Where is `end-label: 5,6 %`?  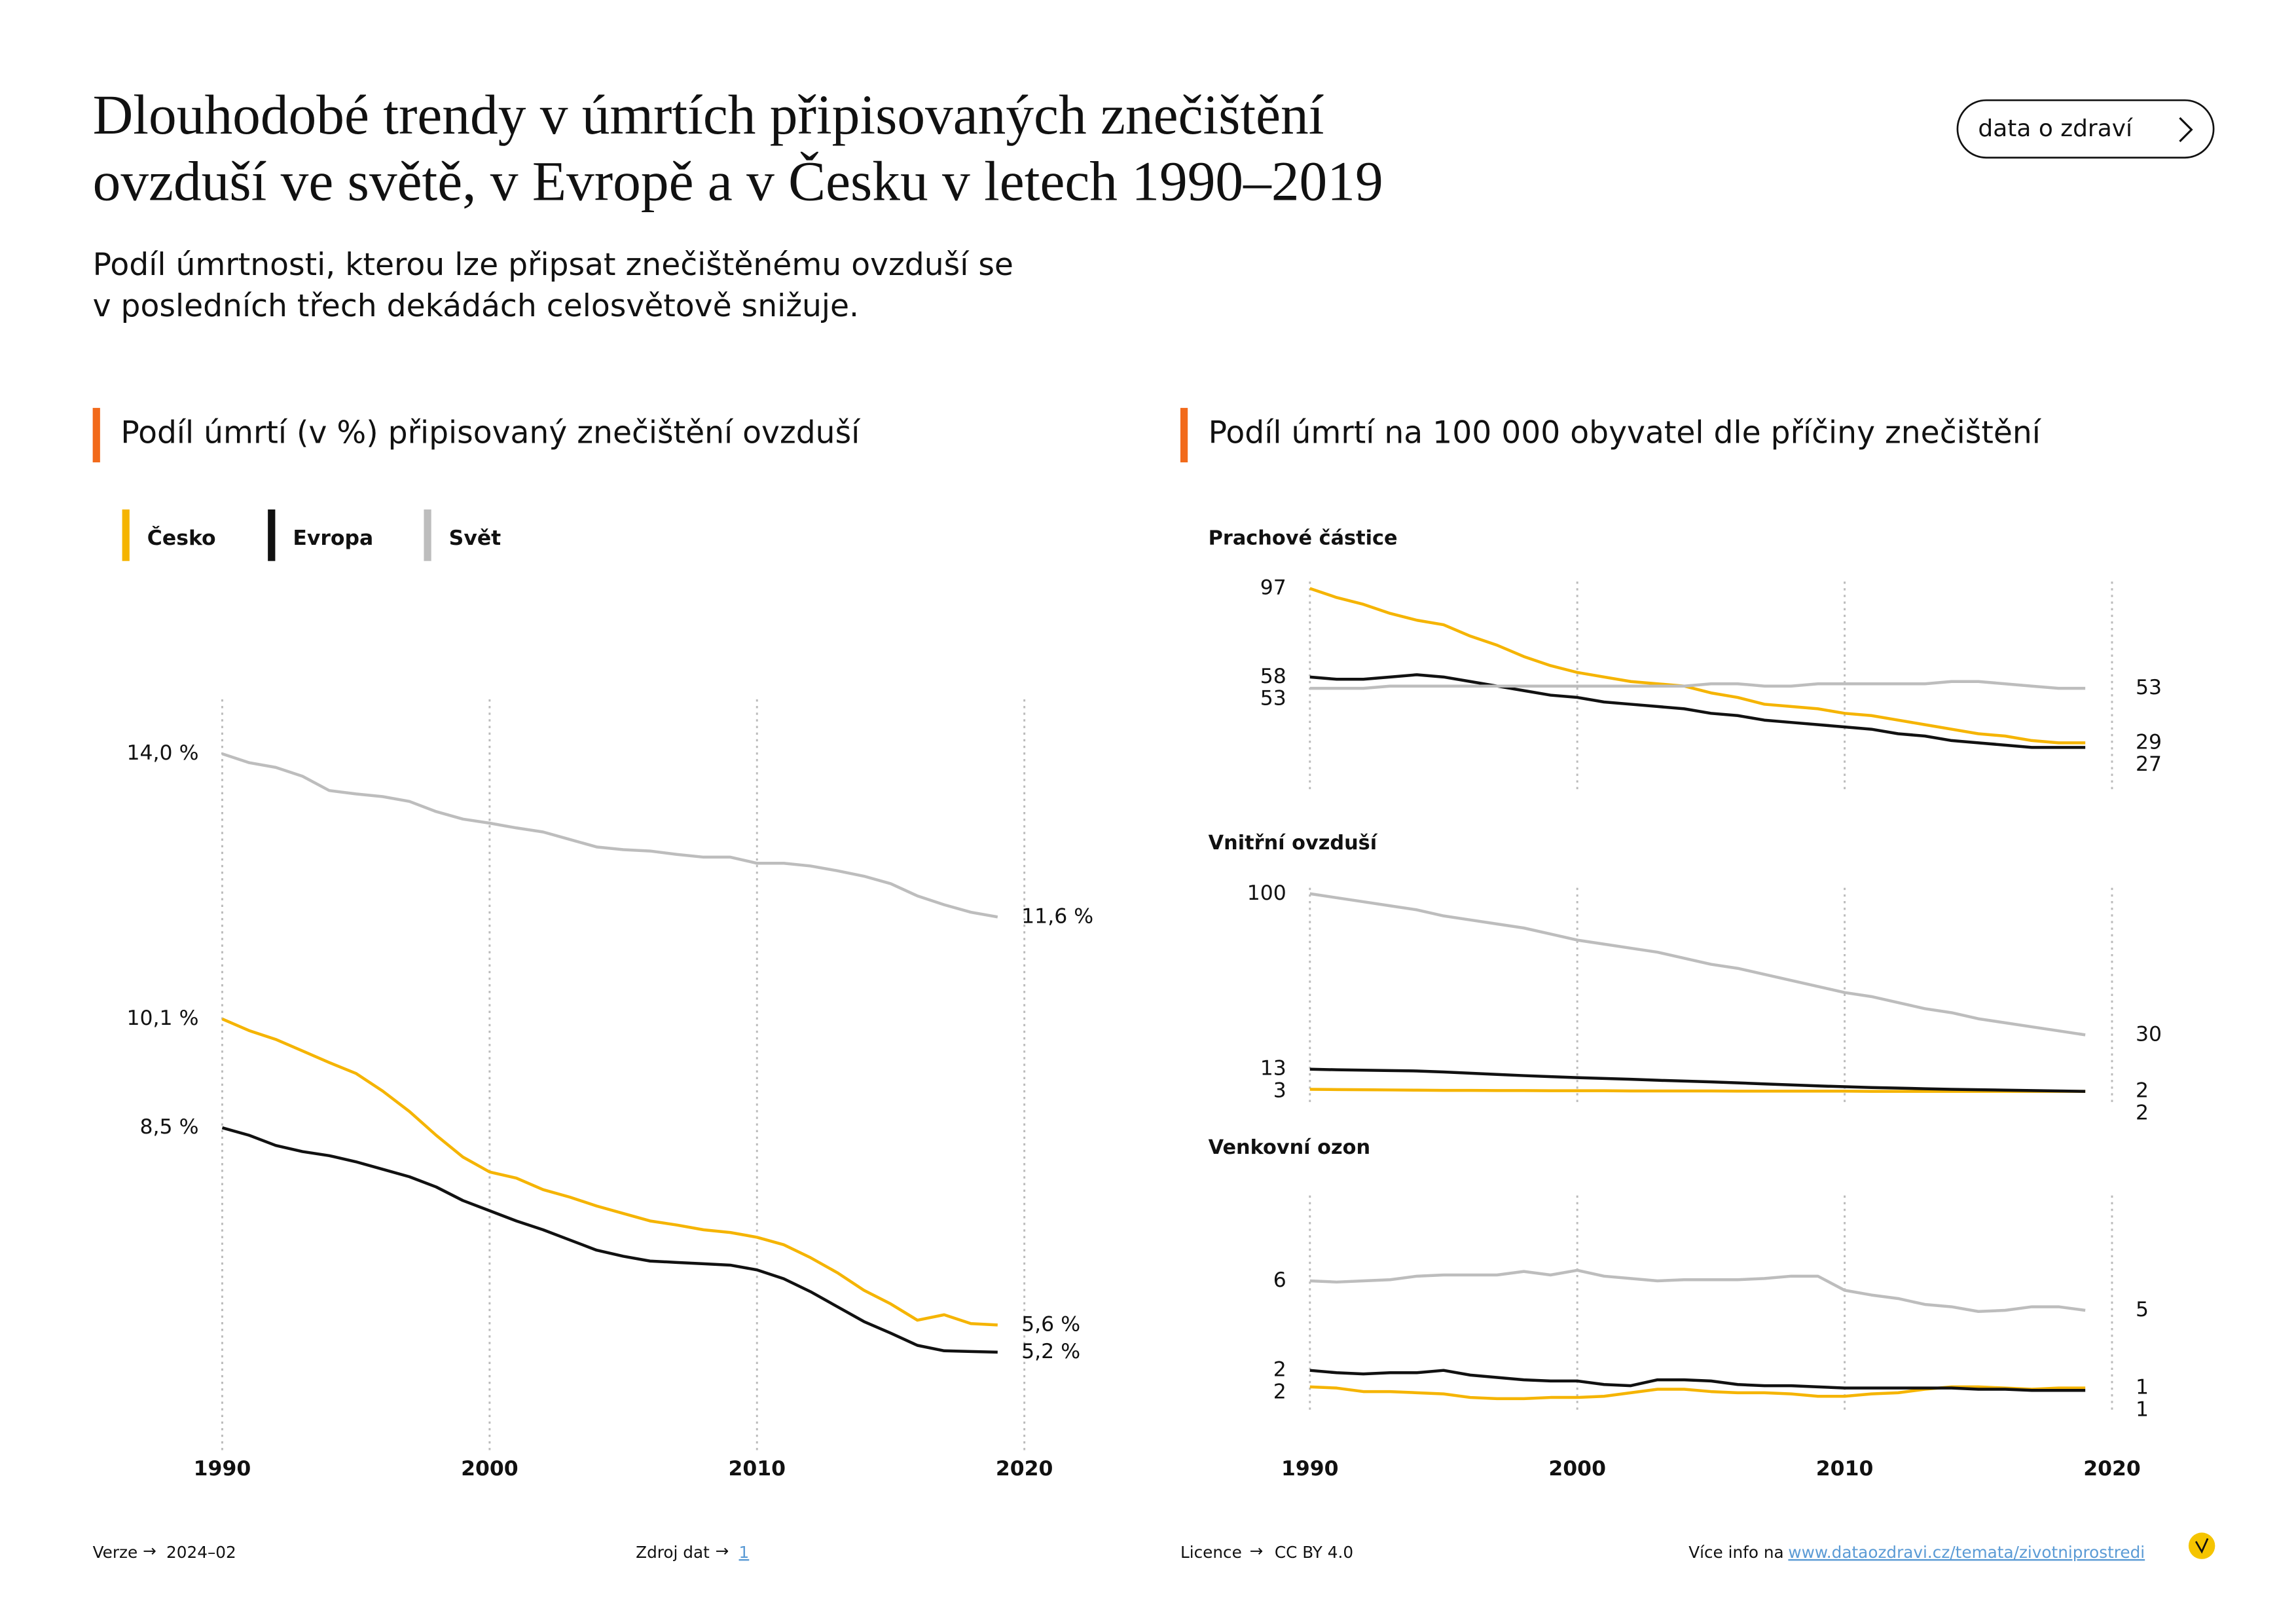
end-label: 5,6 % is located at coordinates (1050, 1324).